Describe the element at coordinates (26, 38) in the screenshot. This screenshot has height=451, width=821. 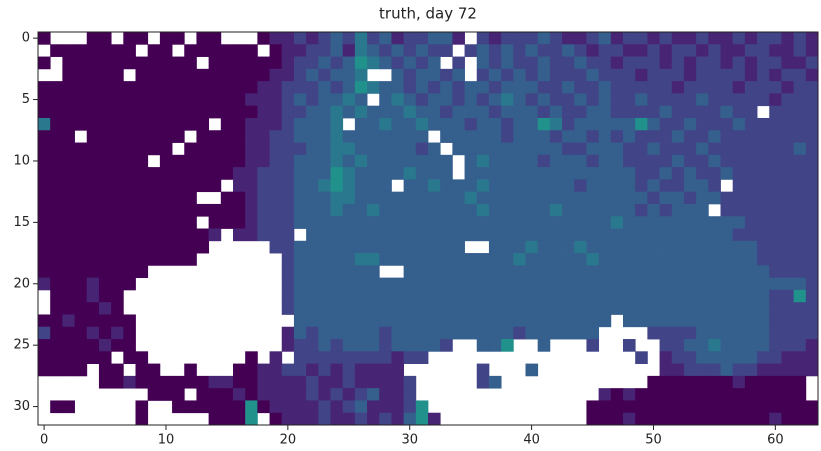
I see `y-tick-label: 0` at that location.